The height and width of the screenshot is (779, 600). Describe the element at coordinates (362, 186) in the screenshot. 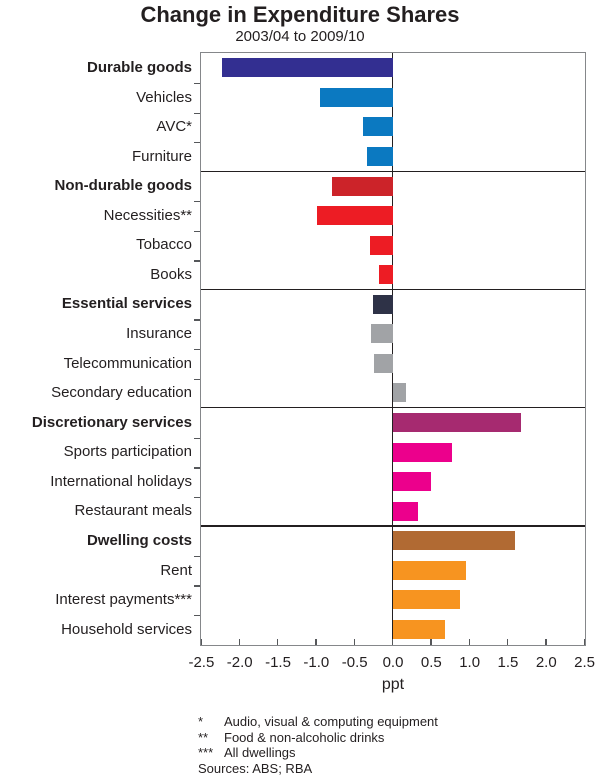

I see `bar-non-durable-goods` at that location.